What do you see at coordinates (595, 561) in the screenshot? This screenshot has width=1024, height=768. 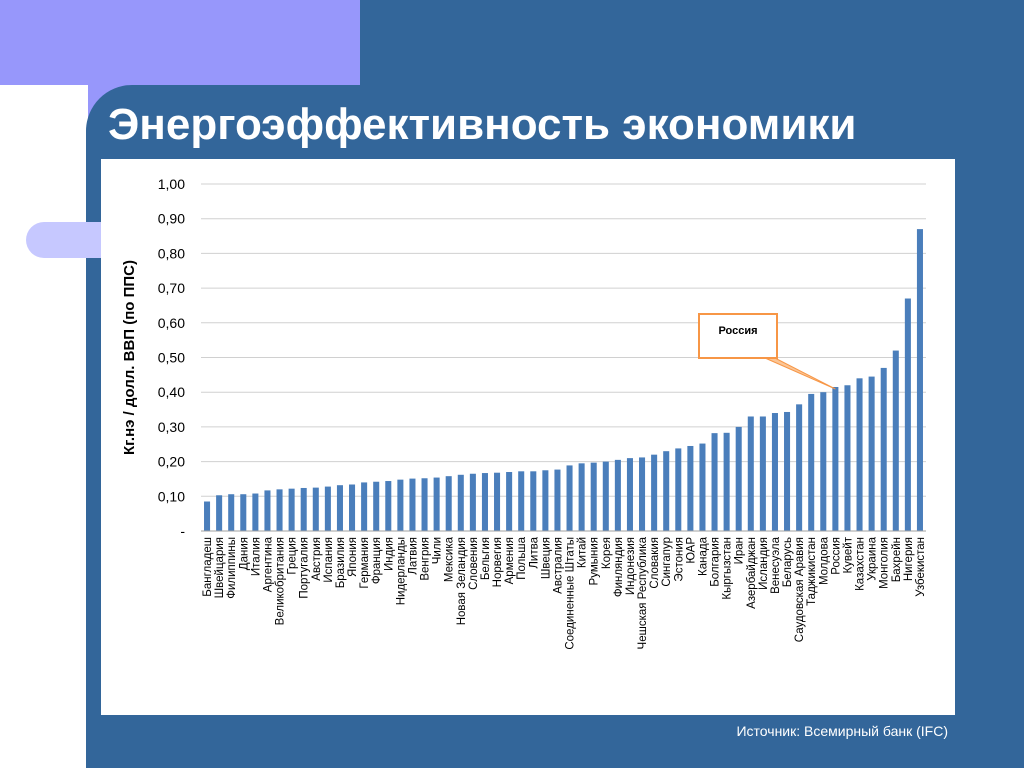 I see `x-tick-label: Румыния` at bounding box center [595, 561].